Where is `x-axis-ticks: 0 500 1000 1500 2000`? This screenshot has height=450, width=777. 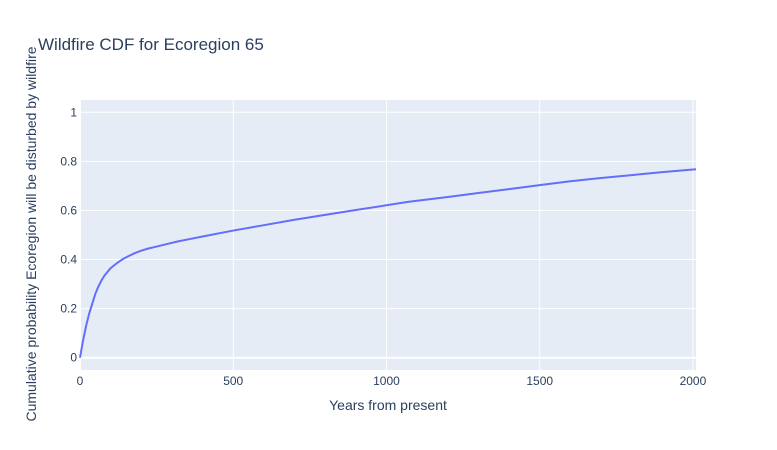
x-axis-ticks: 0 500 1000 1500 2000 is located at coordinates (392, 381).